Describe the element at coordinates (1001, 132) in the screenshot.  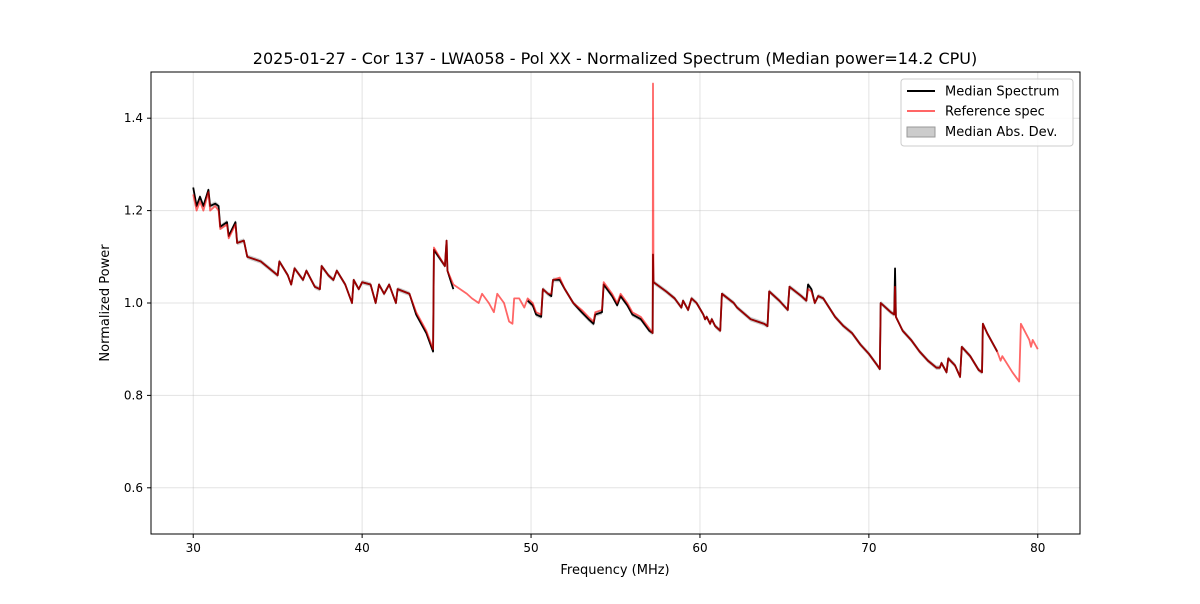
I see `legend-mad-label: Median Abs. Dev.` at that location.